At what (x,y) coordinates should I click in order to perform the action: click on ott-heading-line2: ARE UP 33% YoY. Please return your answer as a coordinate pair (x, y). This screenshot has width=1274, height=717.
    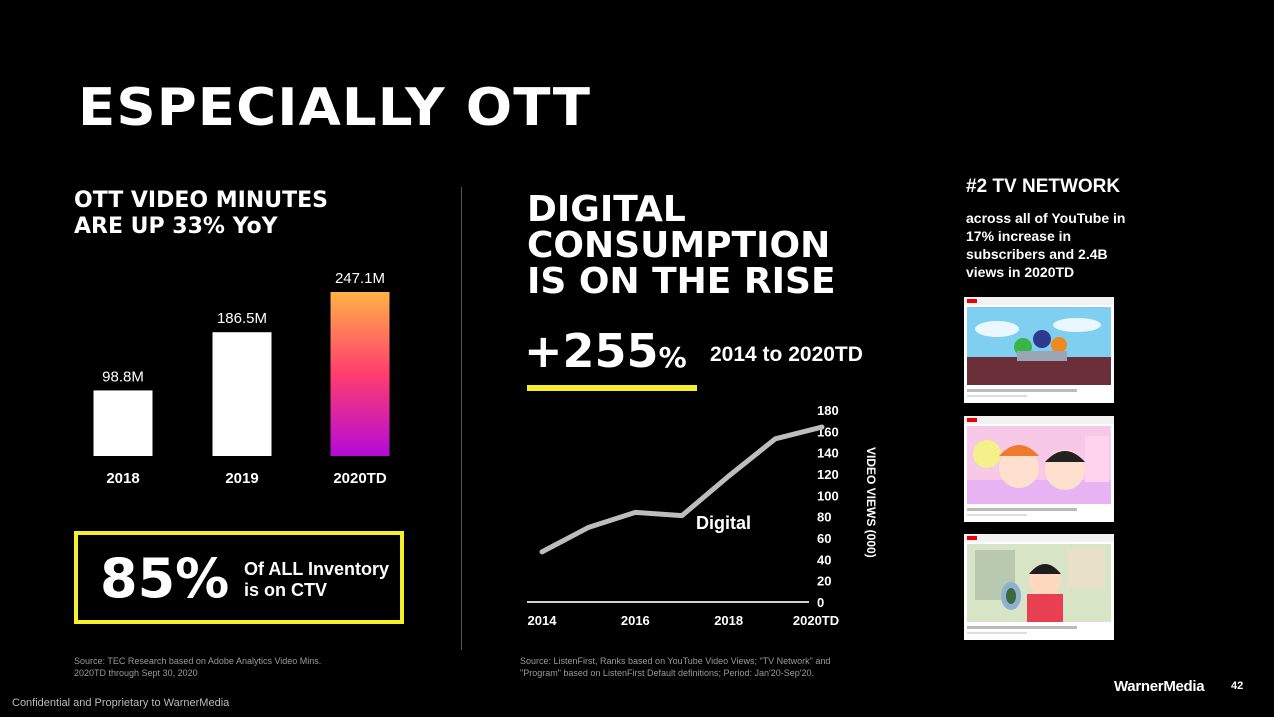
    Looking at the image, I should click on (176, 226).